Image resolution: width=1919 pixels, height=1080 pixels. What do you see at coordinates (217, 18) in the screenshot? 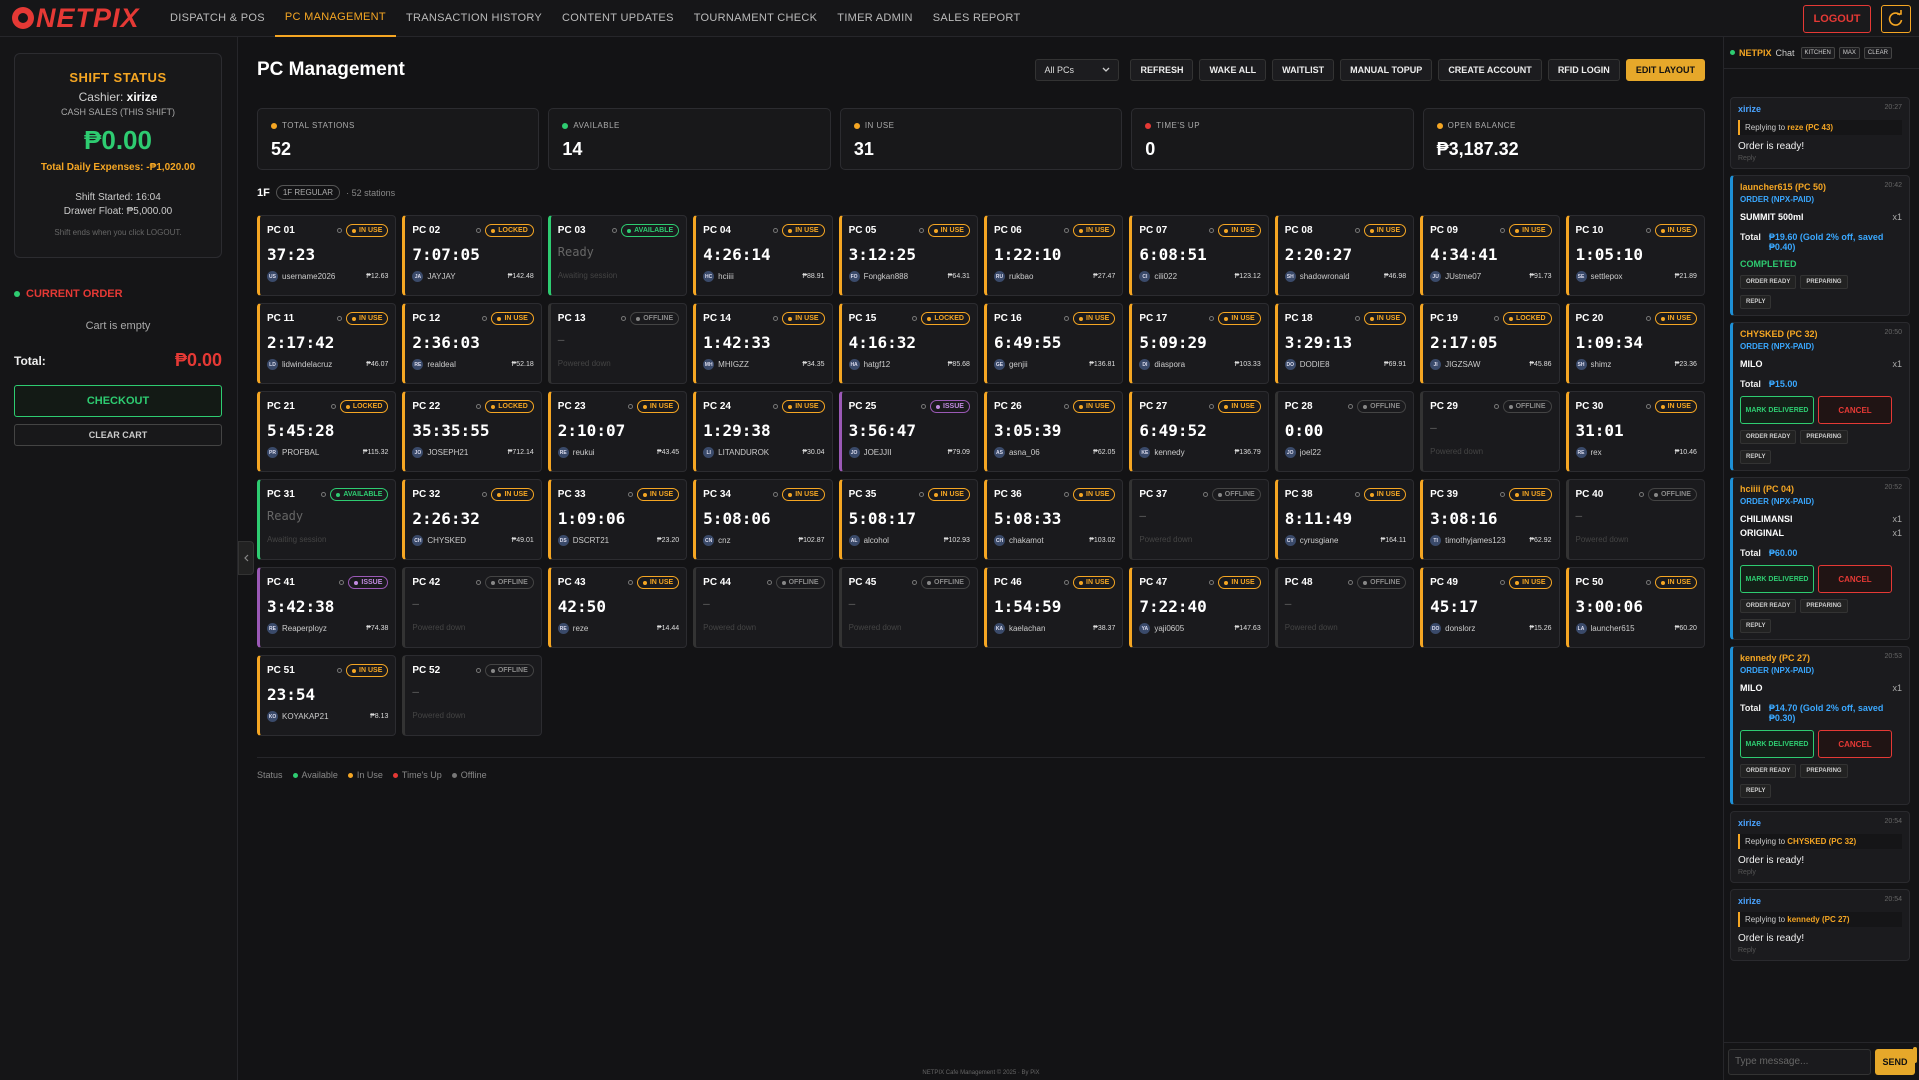
I see `nav-tab: DISPATCH & POS` at bounding box center [217, 18].